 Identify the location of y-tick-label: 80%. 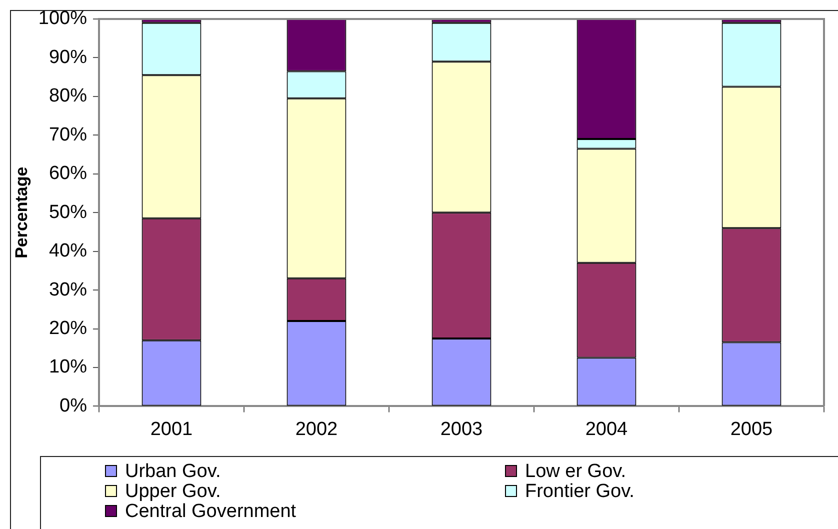
(68, 96).